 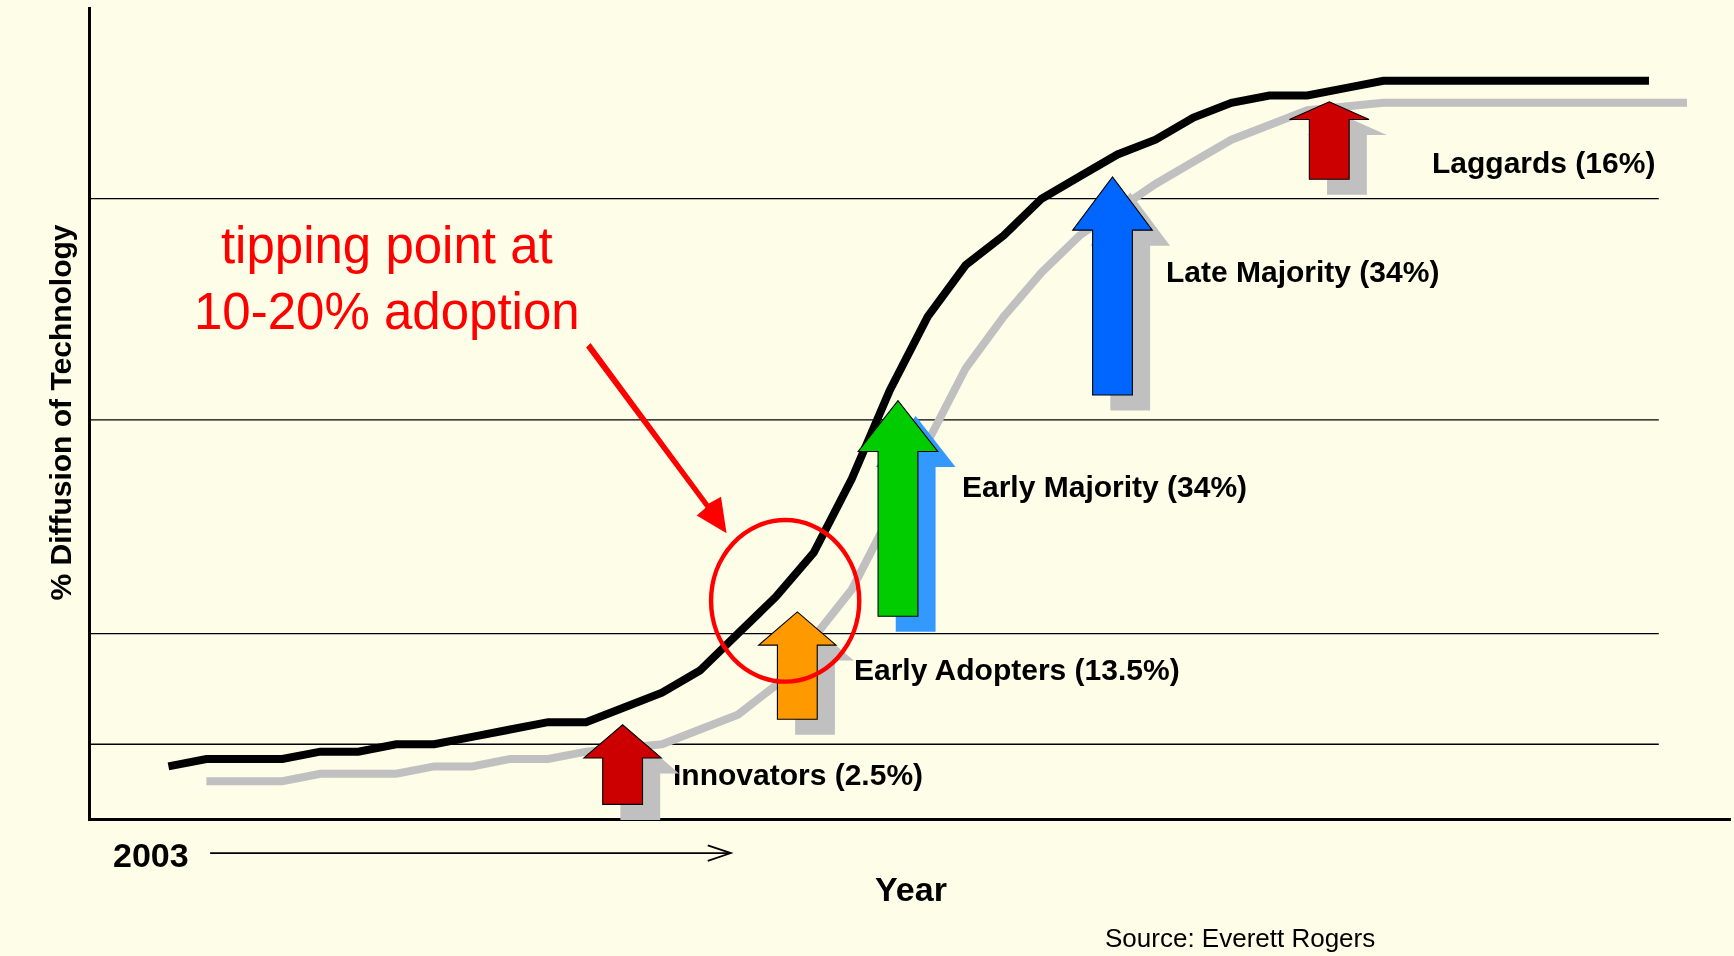 What do you see at coordinates (1105, 486) in the screenshot?
I see `annotation: Early Majority (34%)` at bounding box center [1105, 486].